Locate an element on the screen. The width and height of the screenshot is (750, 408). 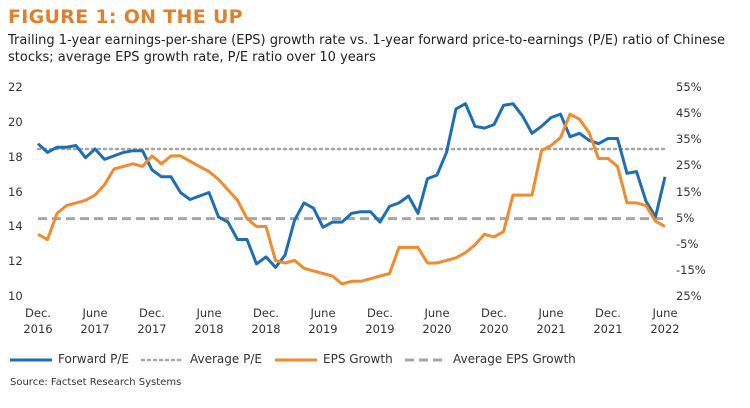
y2-tick-label: 35% is located at coordinates (689, 139).